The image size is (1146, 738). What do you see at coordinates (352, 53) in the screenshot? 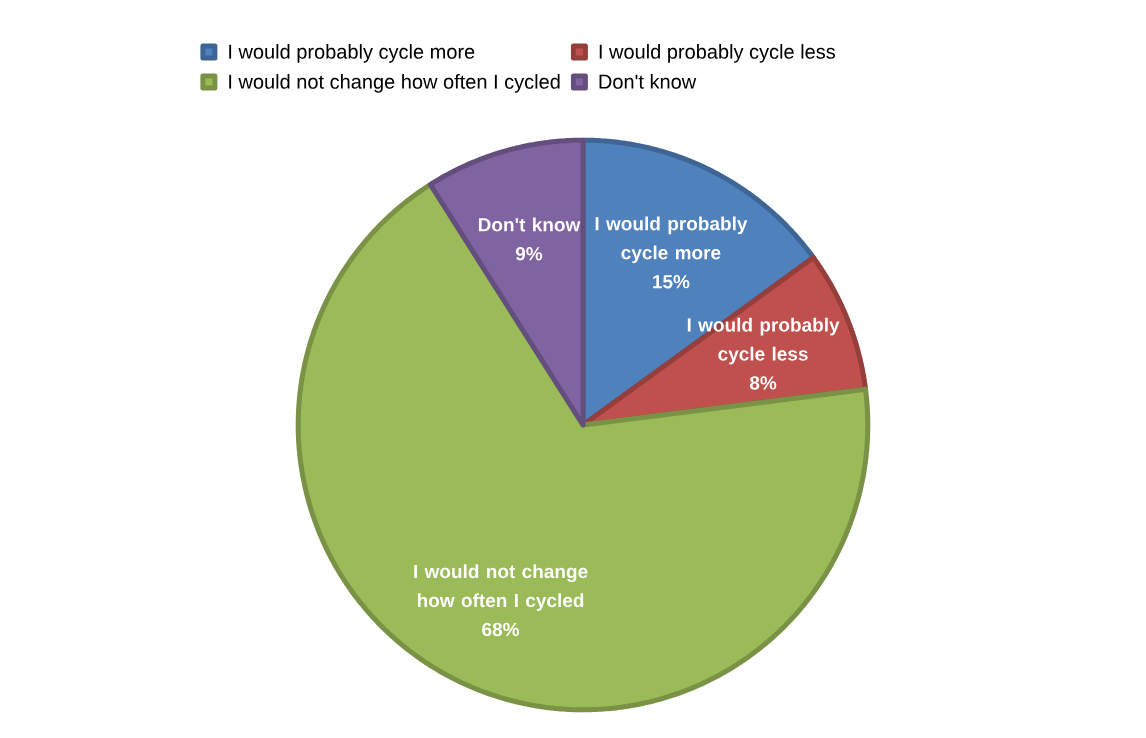
I see `legend-label: I would probably cycle more` at bounding box center [352, 53].